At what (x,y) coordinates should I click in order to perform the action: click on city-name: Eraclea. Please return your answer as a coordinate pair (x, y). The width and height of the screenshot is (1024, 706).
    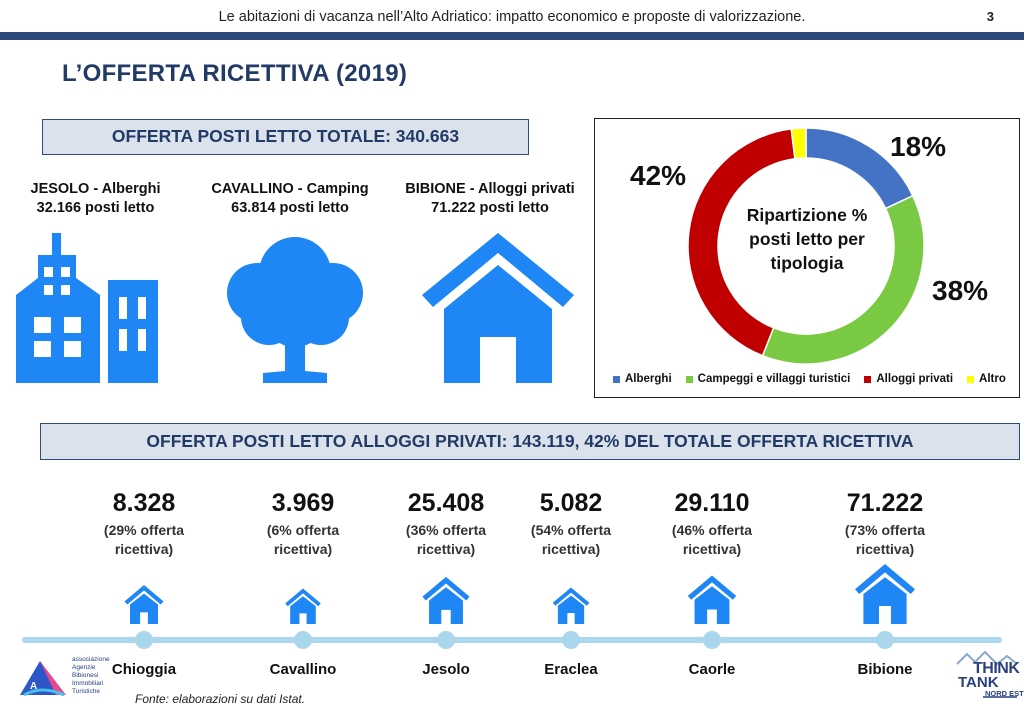
    Looking at the image, I should click on (571, 669).